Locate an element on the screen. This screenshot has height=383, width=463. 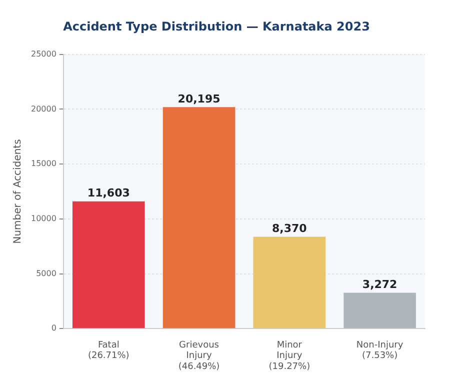
y-axis-title: Number of Accidents is located at coordinates (18, 191).